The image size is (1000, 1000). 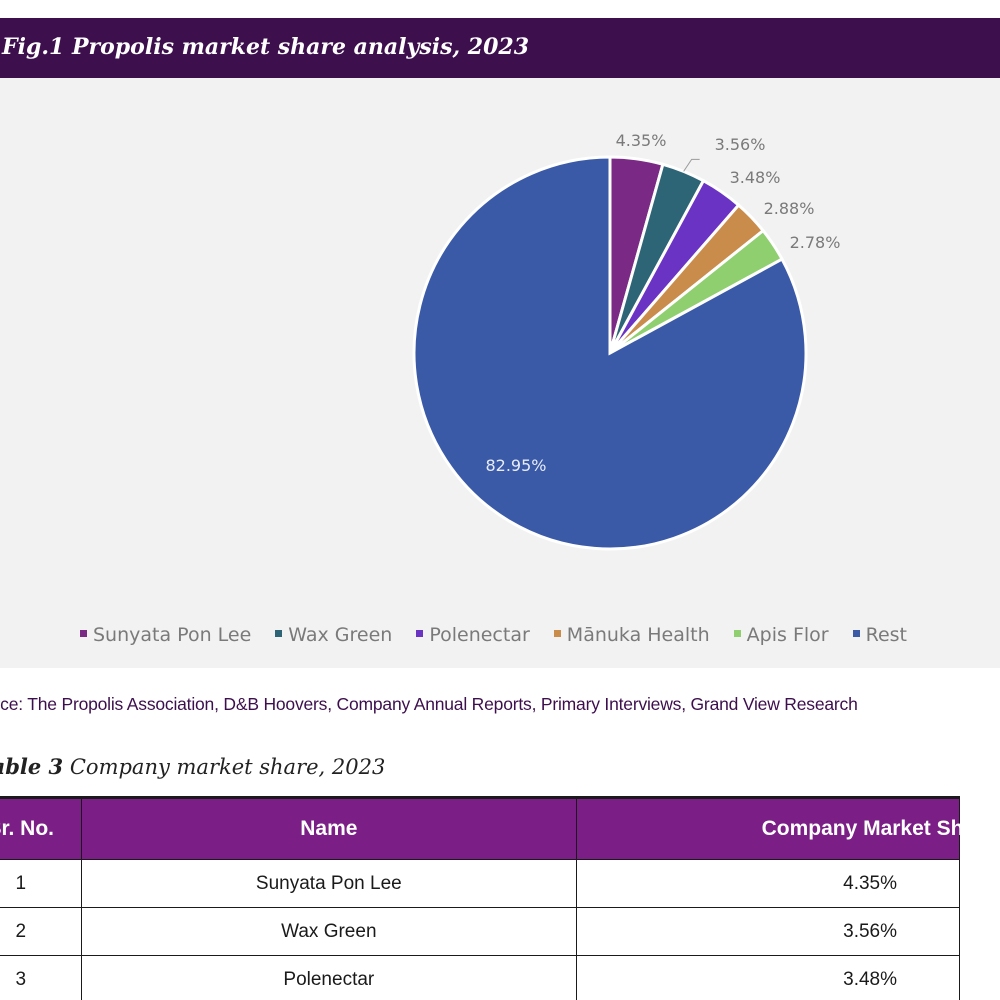 I want to click on data-label-sunyata-pon-lee: 4.35%, so click(x=641, y=140).